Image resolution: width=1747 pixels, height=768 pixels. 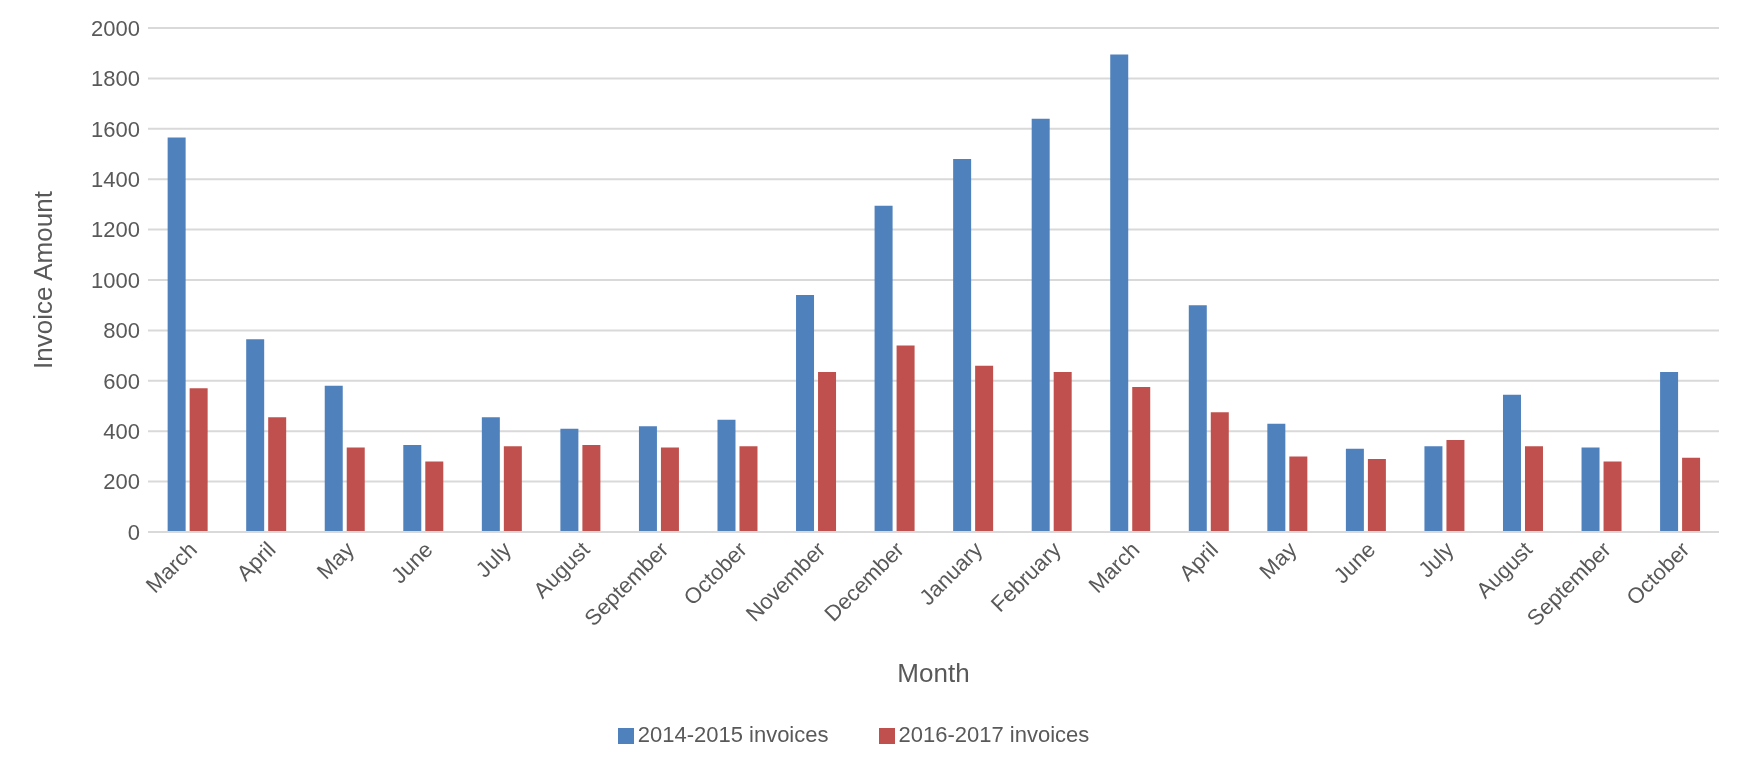 I want to click on legend-label: 2014-2015 invoices, so click(x=733, y=734).